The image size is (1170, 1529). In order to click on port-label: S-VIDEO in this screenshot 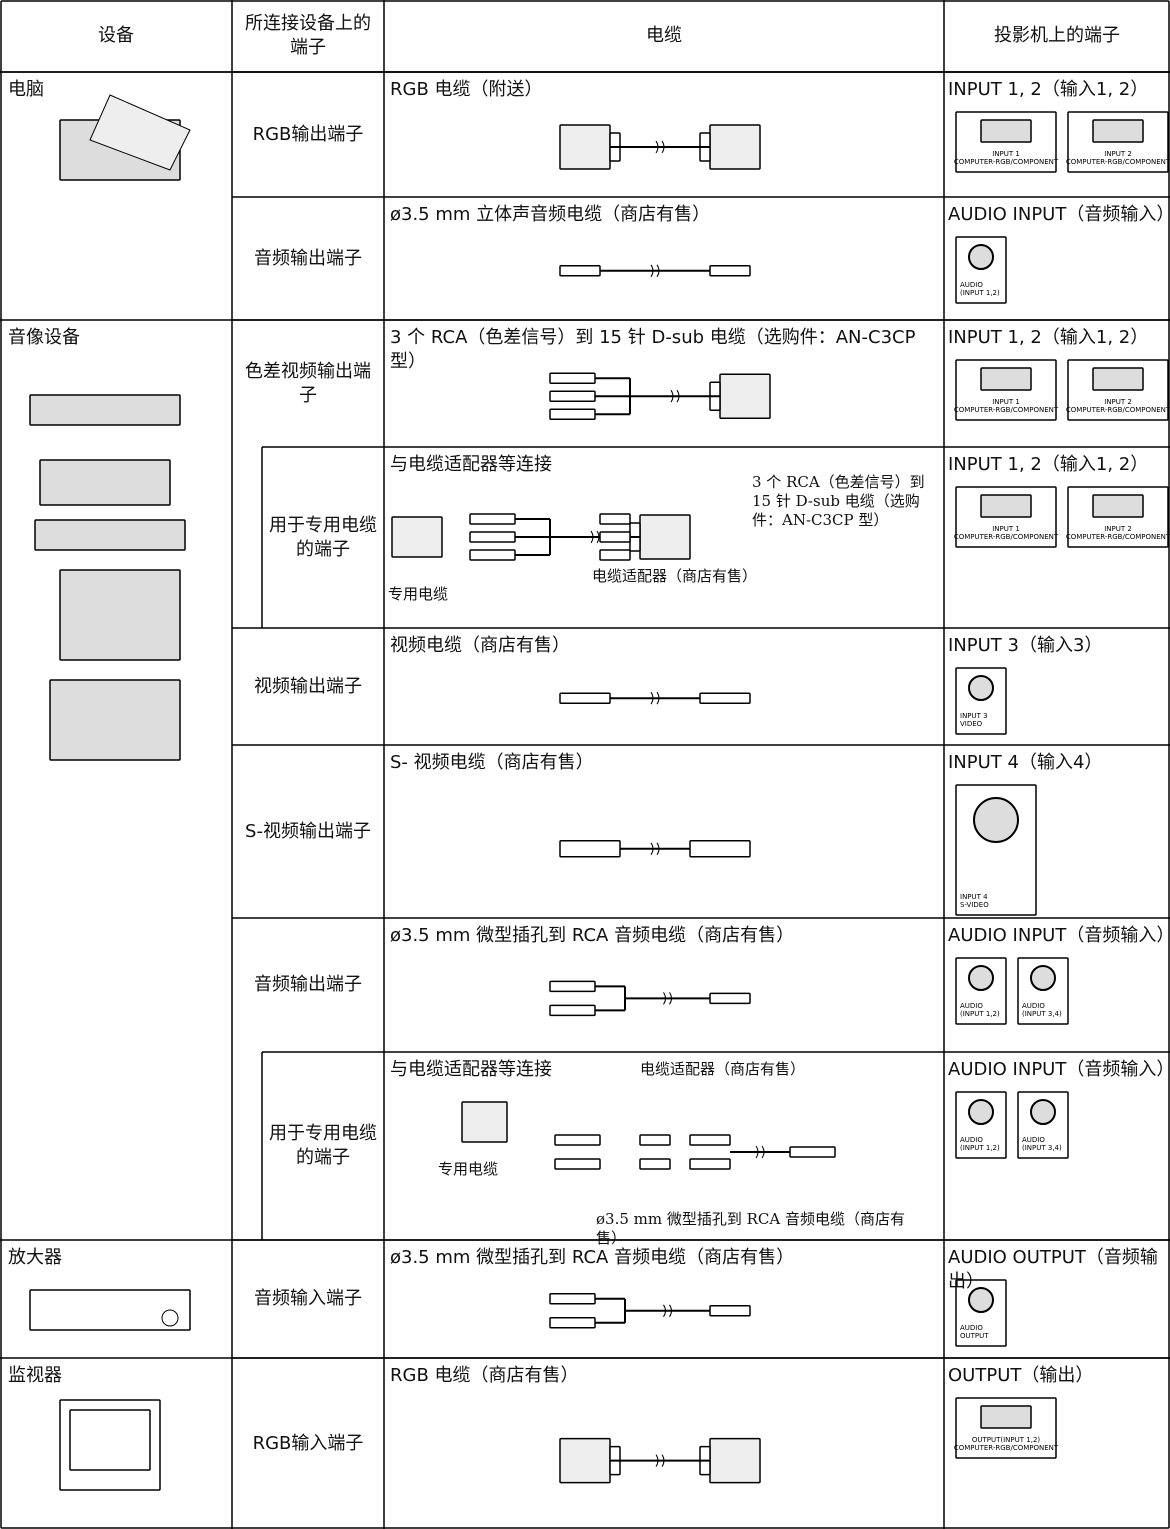, I will do `click(974, 905)`.